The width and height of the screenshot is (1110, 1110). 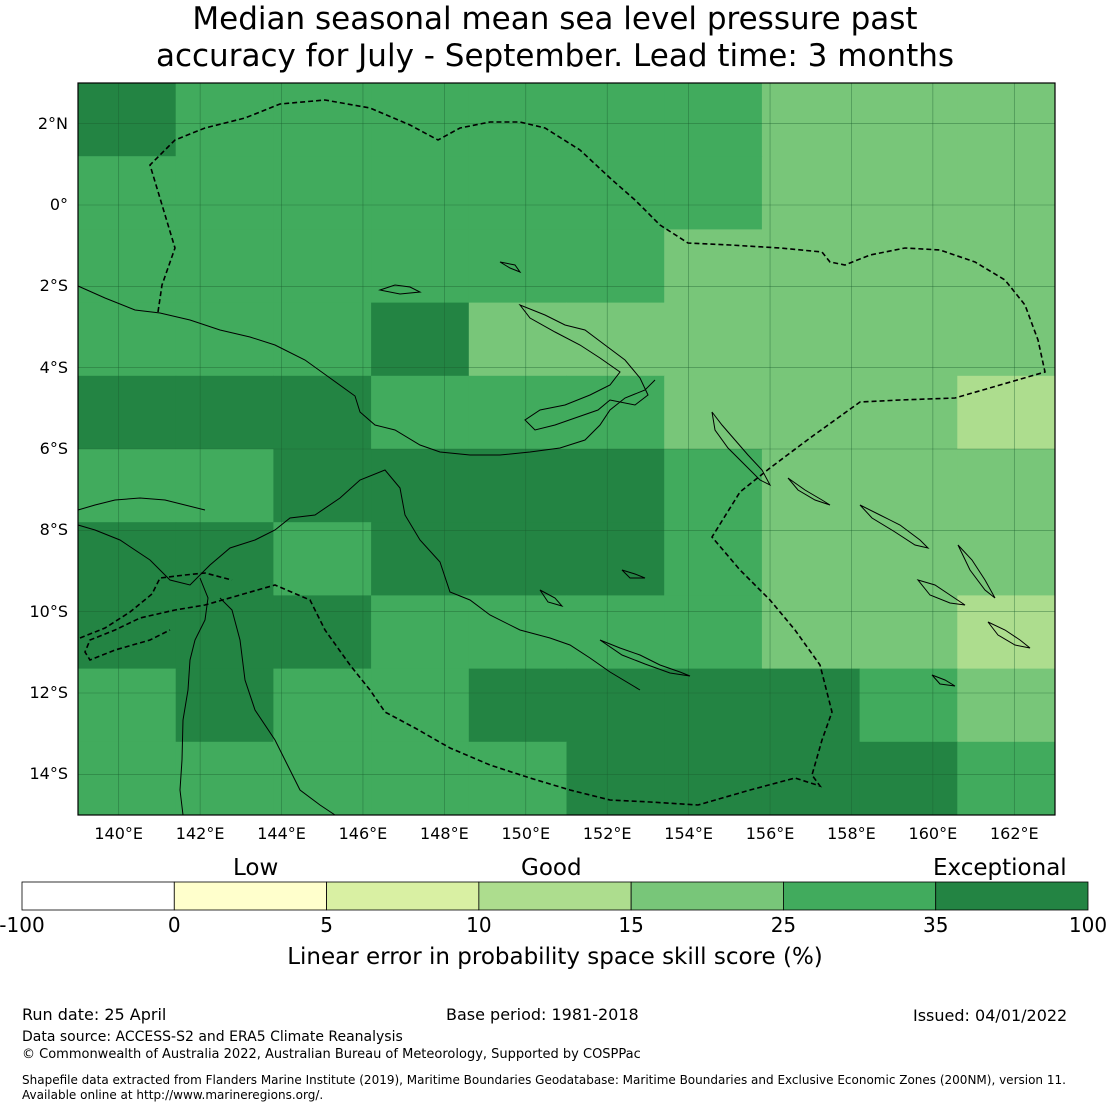 What do you see at coordinates (256, 868) in the screenshot?
I see `colorbar-category-low: Low` at bounding box center [256, 868].